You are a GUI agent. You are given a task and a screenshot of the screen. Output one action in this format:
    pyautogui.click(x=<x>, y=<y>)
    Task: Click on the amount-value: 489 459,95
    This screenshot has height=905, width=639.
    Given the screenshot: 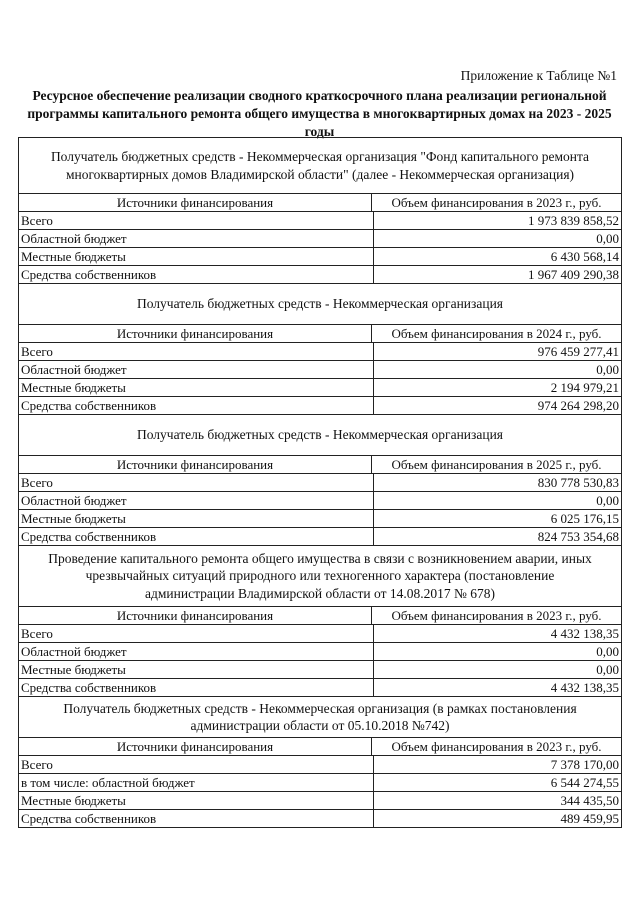 What is the action you would take?
    pyautogui.click(x=590, y=818)
    